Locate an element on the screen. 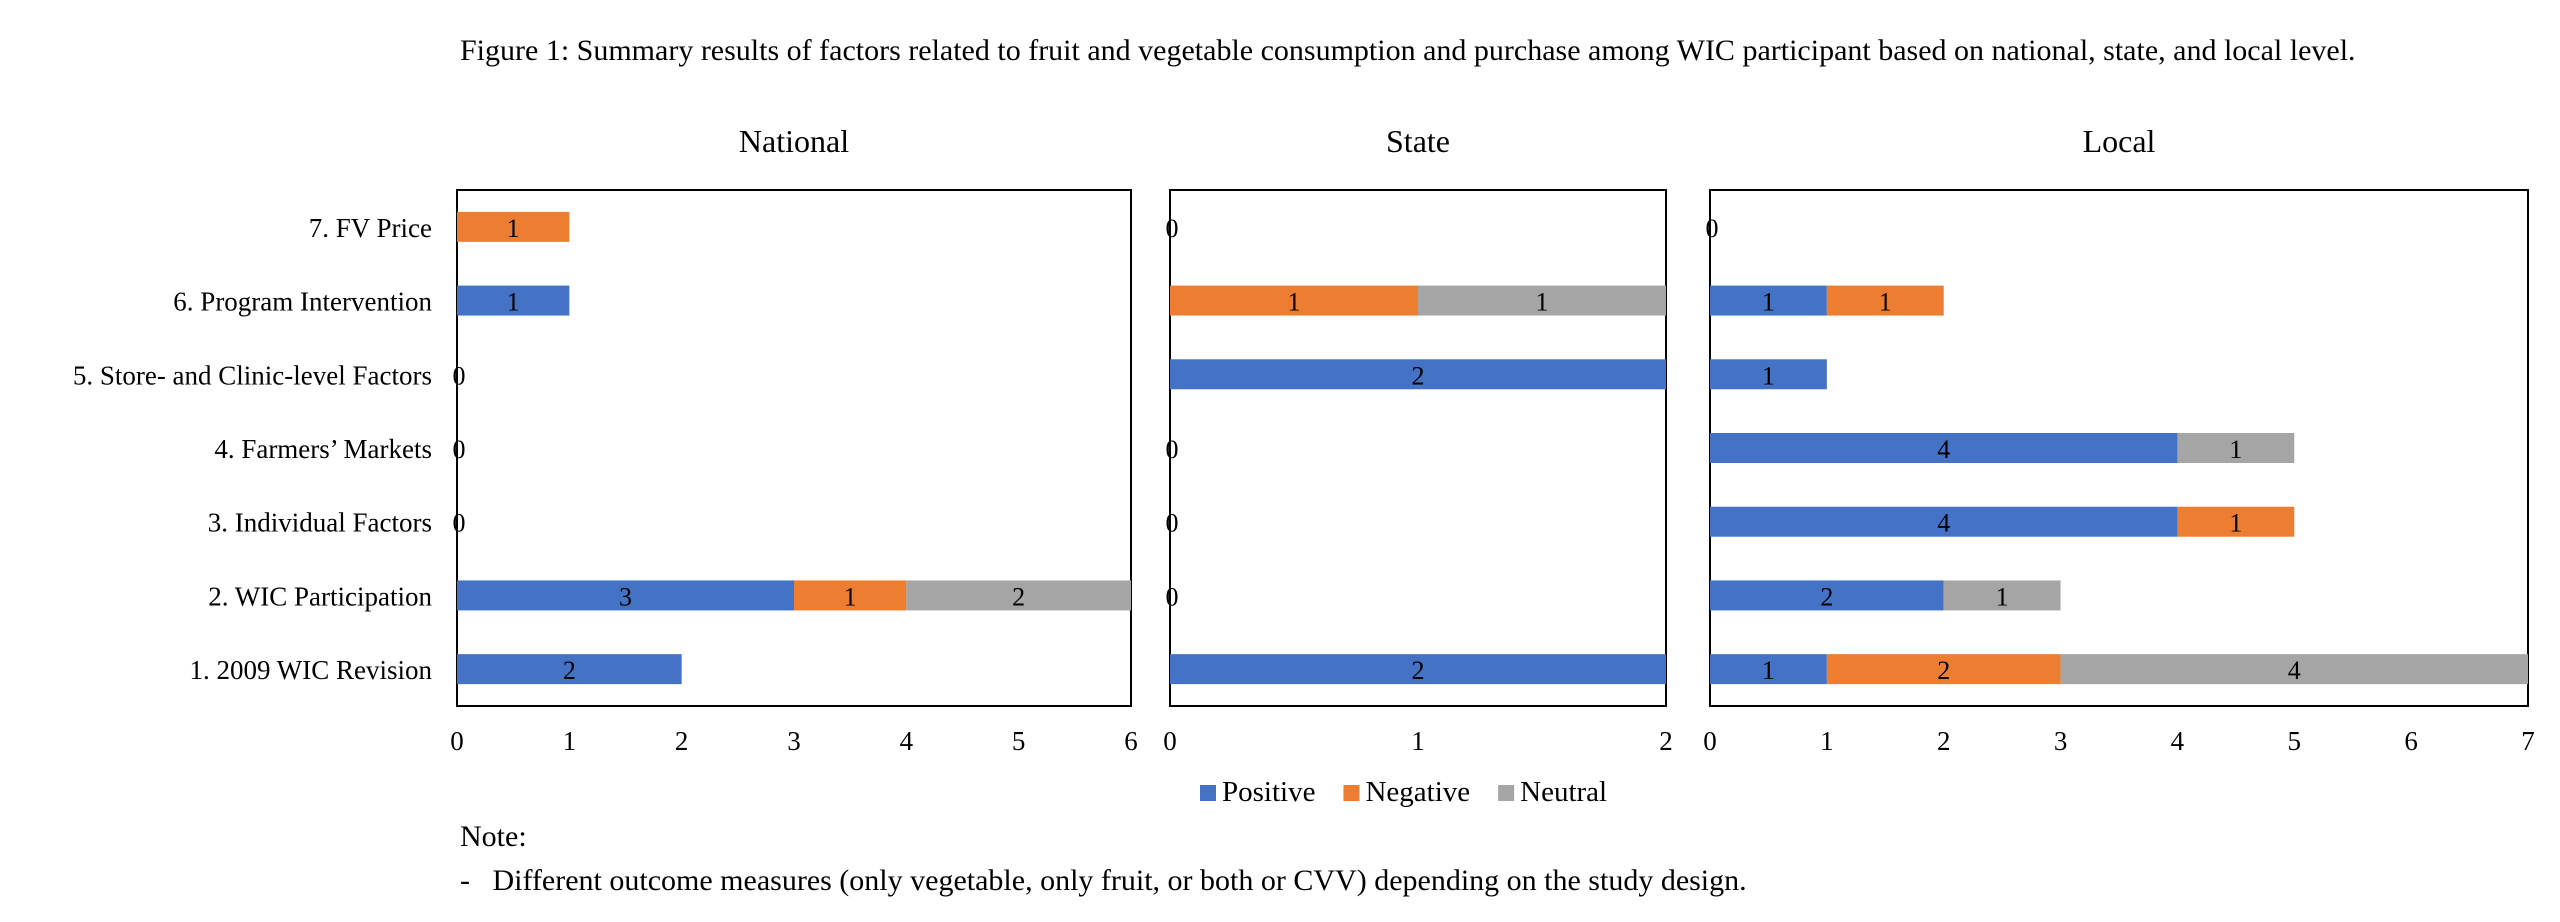 The width and height of the screenshot is (2560, 922). legend-swatch-negative is located at coordinates (1351, 793).